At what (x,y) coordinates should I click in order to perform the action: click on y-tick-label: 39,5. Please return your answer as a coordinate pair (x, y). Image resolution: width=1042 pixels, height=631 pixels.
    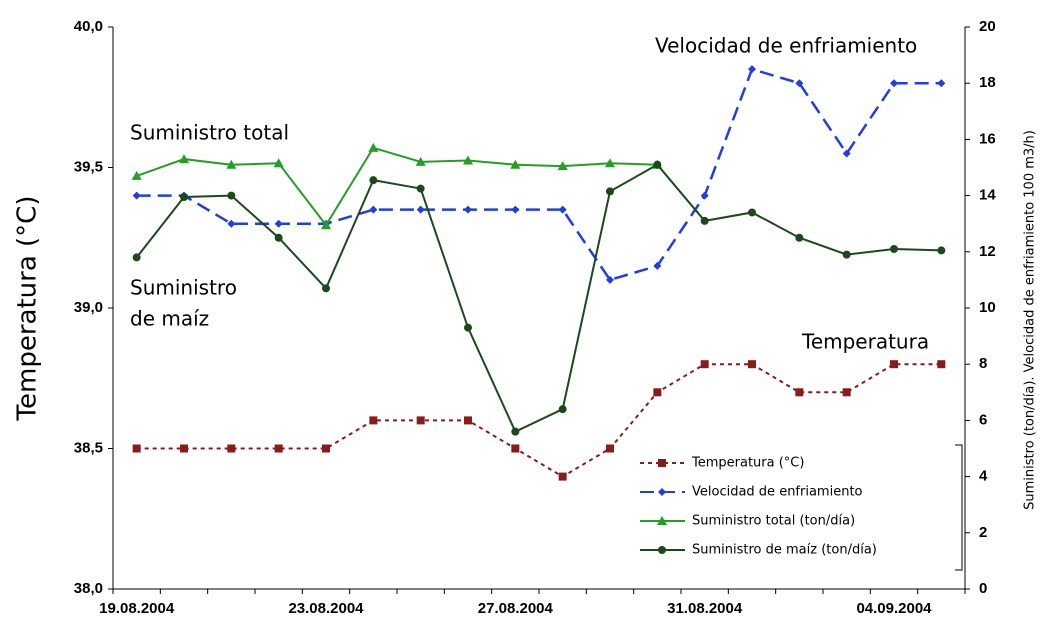
    Looking at the image, I should click on (88, 166).